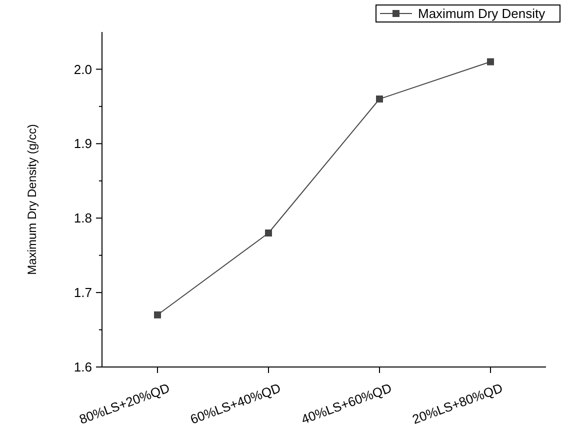 The height and width of the screenshot is (428, 564). Describe the element at coordinates (83, 367) in the screenshot. I see `y-tick-label: 1.6` at that location.